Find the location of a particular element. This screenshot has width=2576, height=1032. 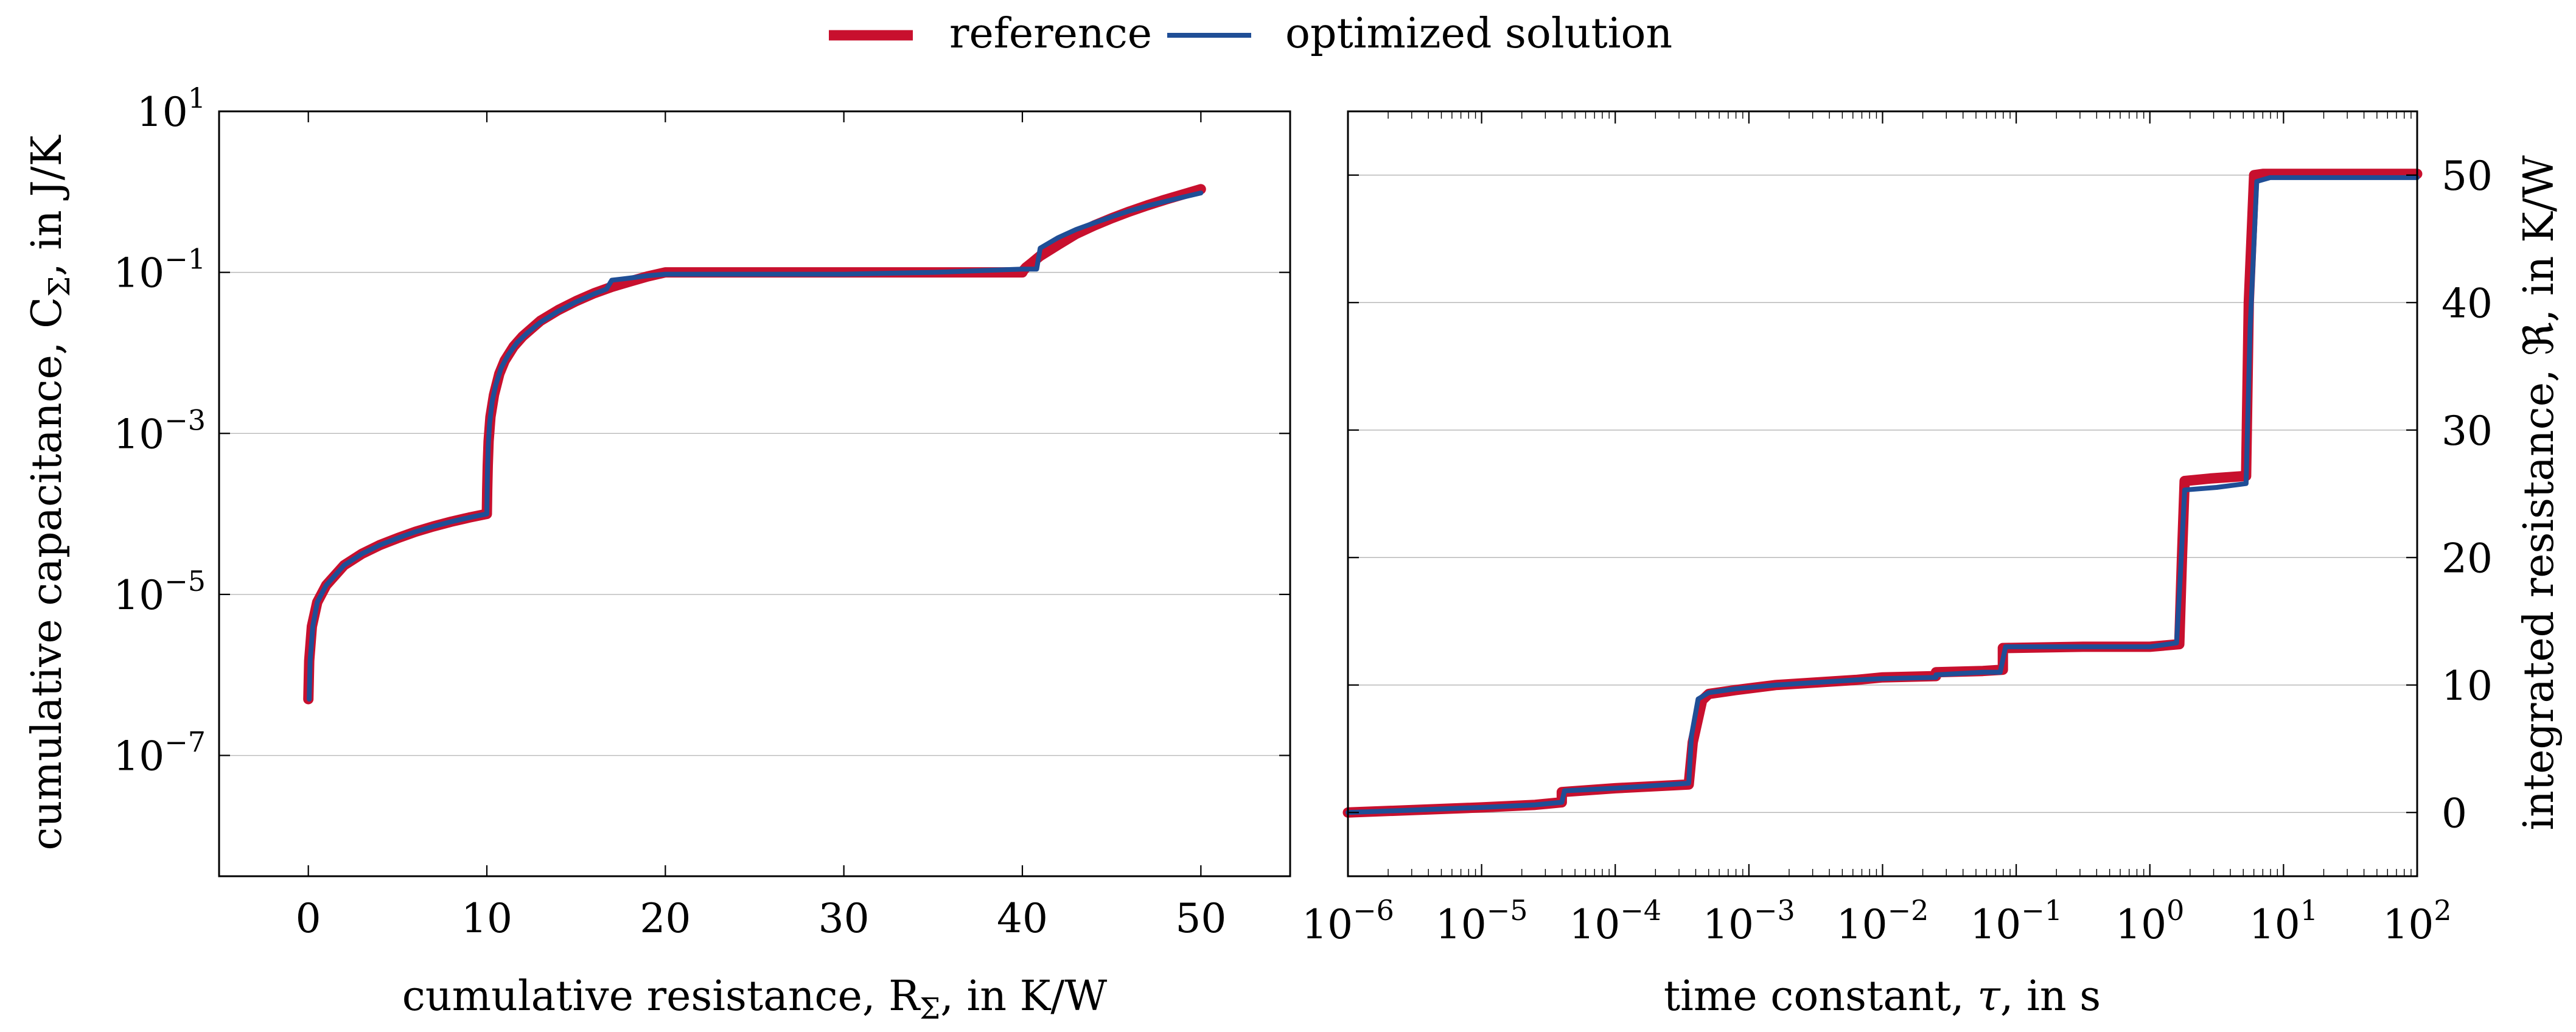

right-x-tick-label: 10⁻³ is located at coordinates (1749, 921).